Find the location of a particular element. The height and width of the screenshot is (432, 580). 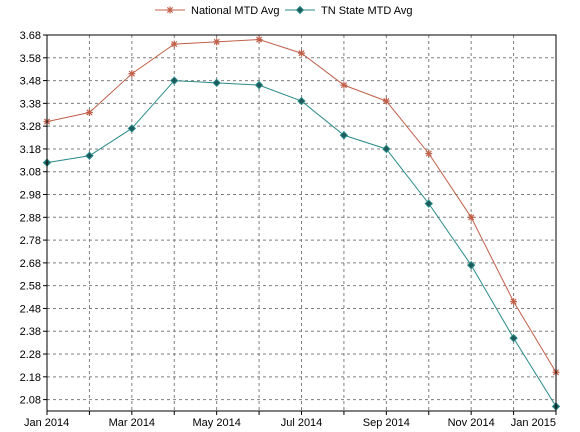

y-tick-label: 2.18 is located at coordinates (30, 378).